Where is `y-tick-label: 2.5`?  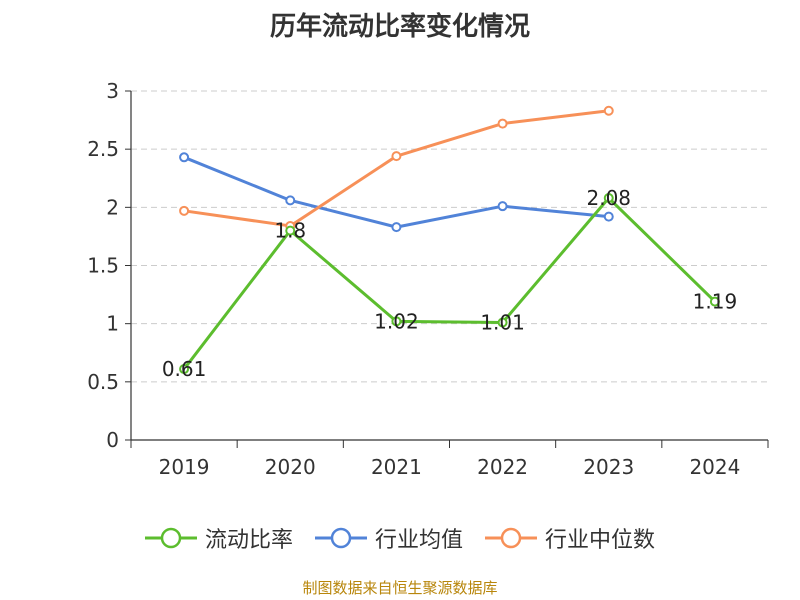 y-tick-label: 2.5 is located at coordinates (103, 149).